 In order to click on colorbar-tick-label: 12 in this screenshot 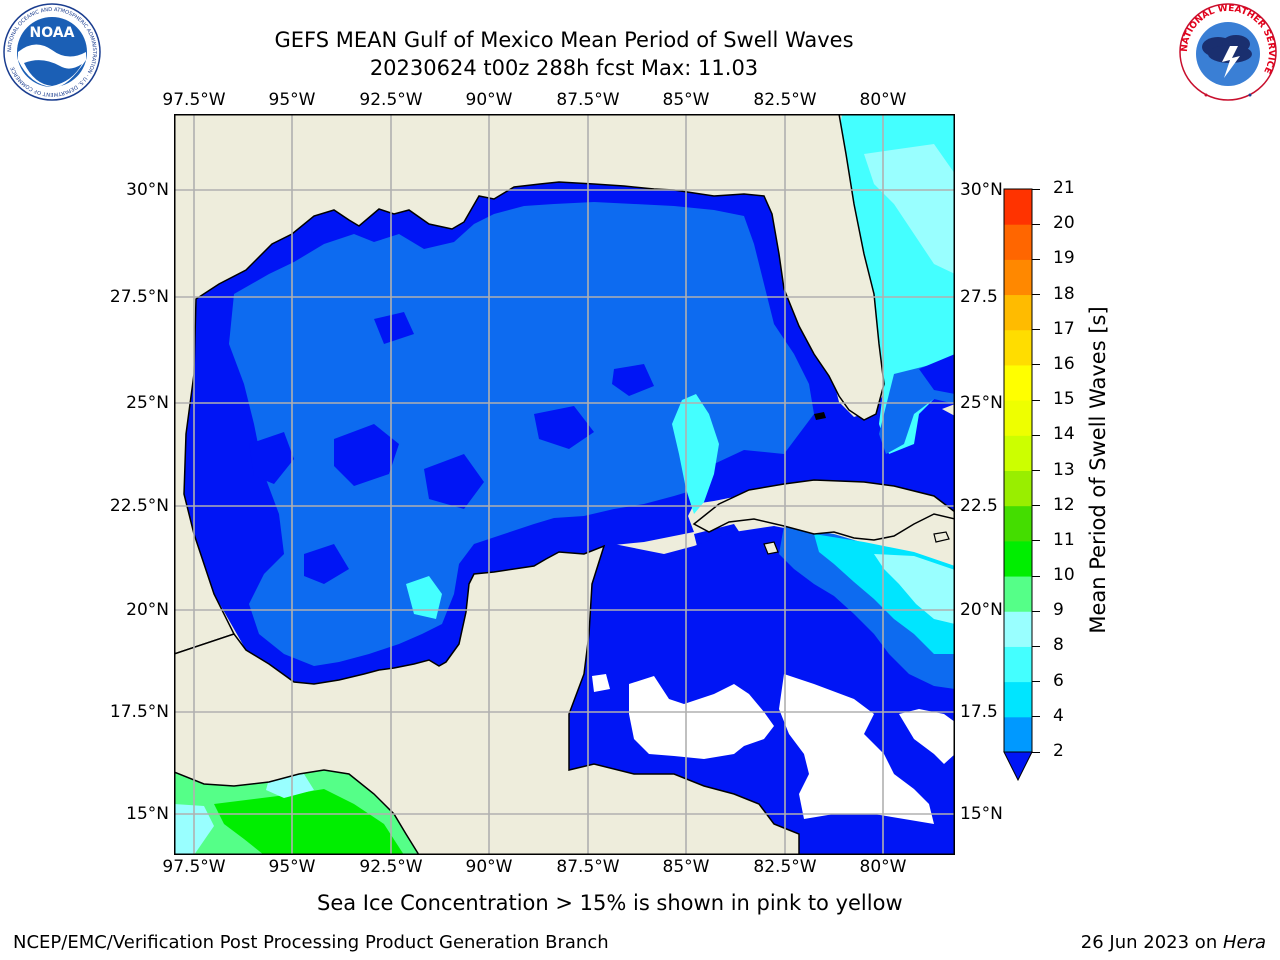, I will do `click(1064, 504)`.